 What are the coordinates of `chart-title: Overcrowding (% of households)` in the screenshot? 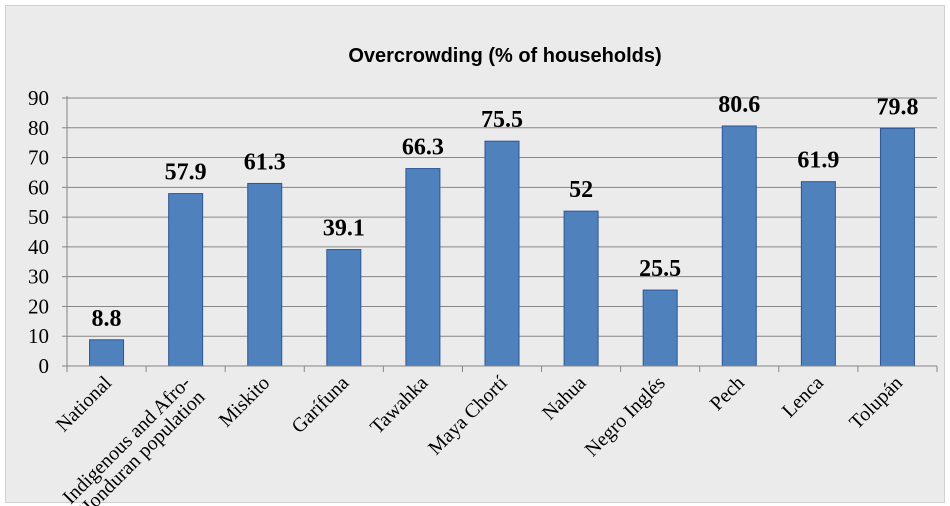 It's located at (504, 56).